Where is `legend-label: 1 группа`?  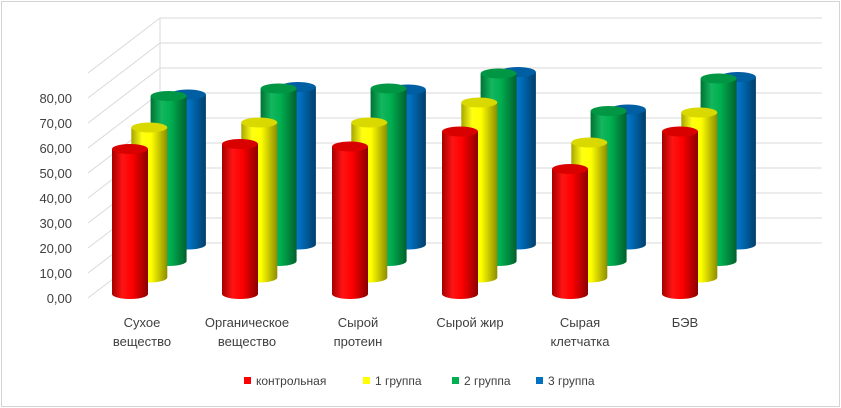
legend-label: 1 группа is located at coordinates (398, 381).